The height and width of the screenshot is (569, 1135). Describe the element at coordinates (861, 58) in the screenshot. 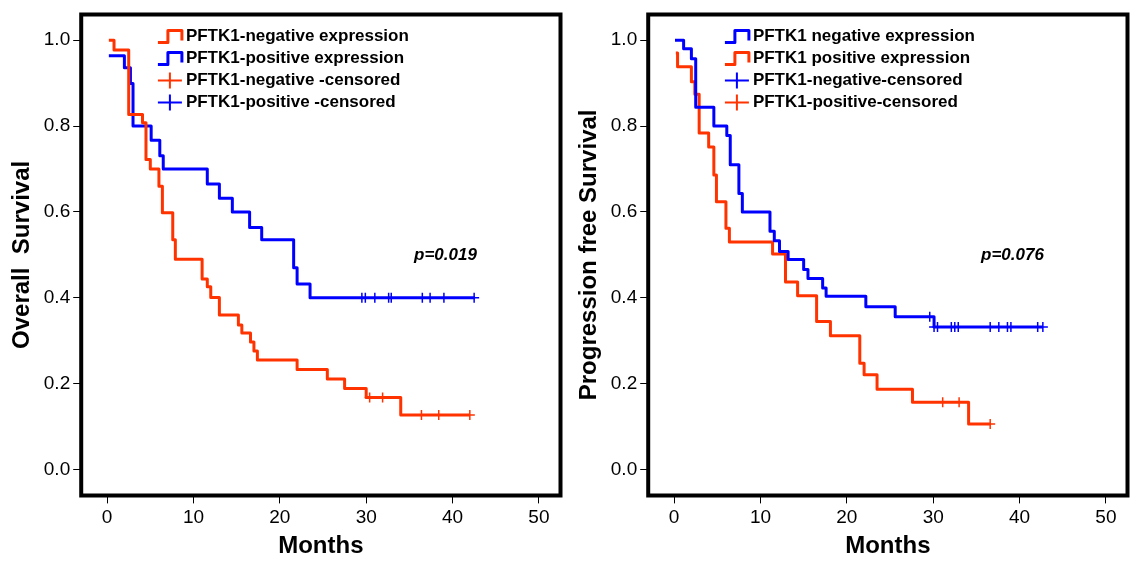

I see `legend-label: PFTK1 positive expression` at that location.